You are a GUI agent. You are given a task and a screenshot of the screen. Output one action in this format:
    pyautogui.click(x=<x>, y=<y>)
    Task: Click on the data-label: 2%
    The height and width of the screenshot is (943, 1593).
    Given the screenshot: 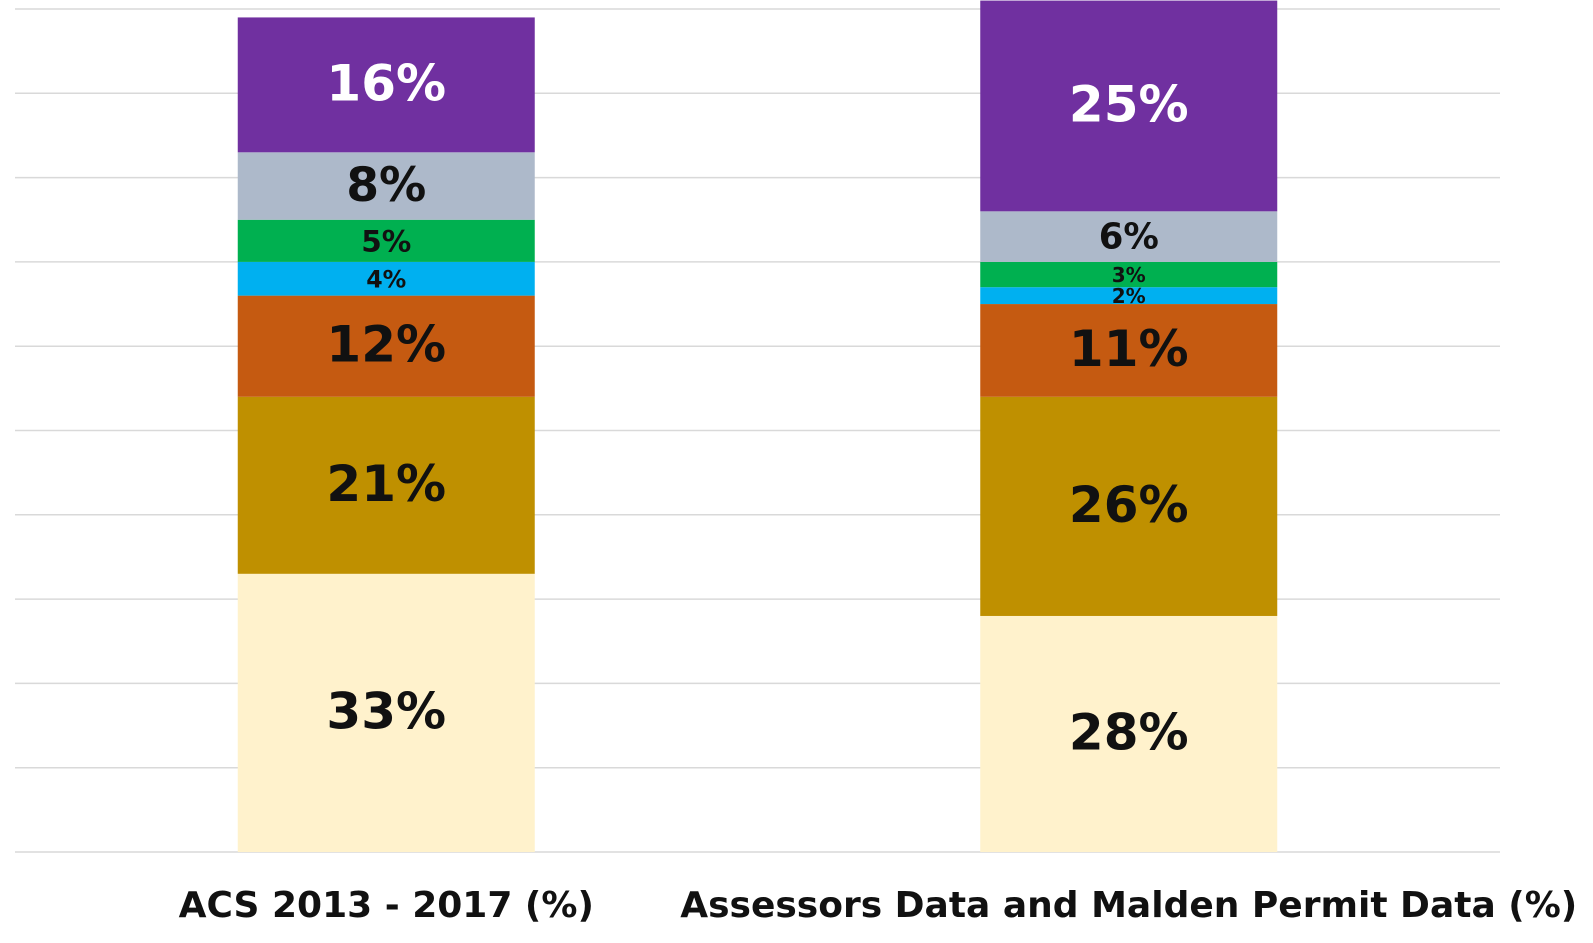 What is the action you would take?
    pyautogui.click(x=1129, y=296)
    